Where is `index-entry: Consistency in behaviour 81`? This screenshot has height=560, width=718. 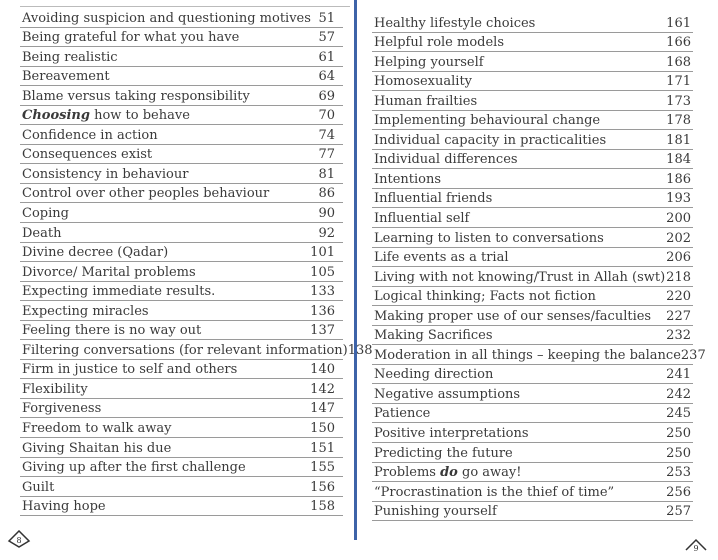 index-entry: Consistency in behaviour 81 is located at coordinates (181, 174).